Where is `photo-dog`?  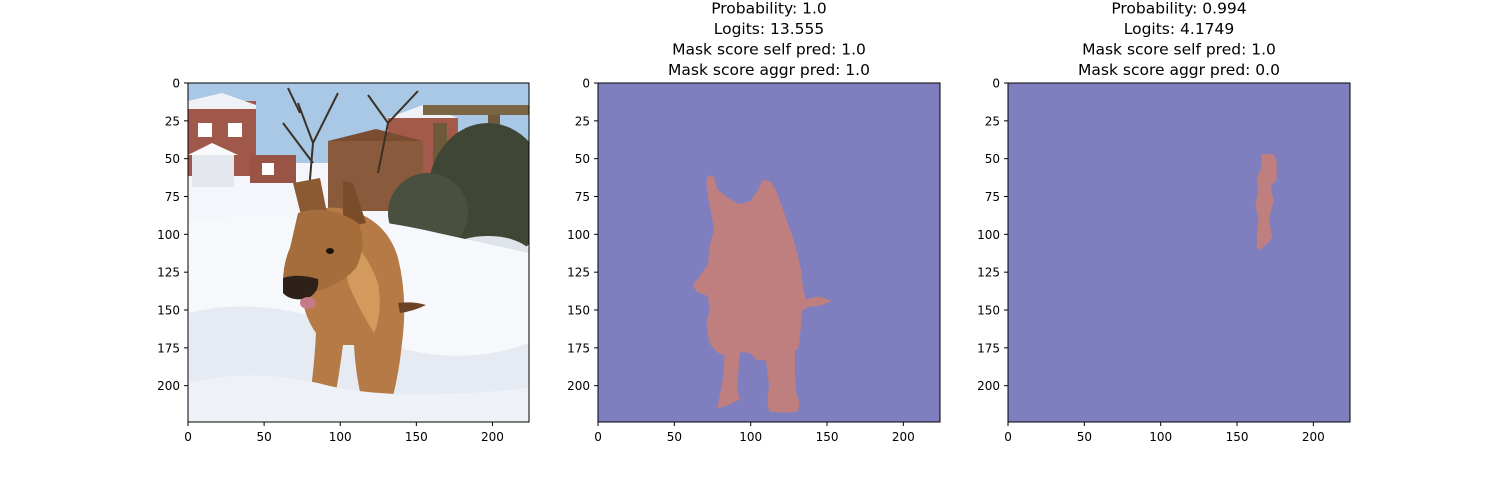
photo-dog is located at coordinates (354, 296).